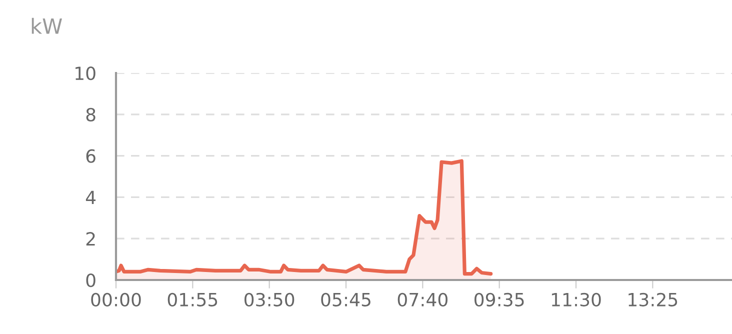 Image resolution: width=732 pixels, height=334 pixels. I want to click on x-tick-label: 01:55, so click(193, 299).